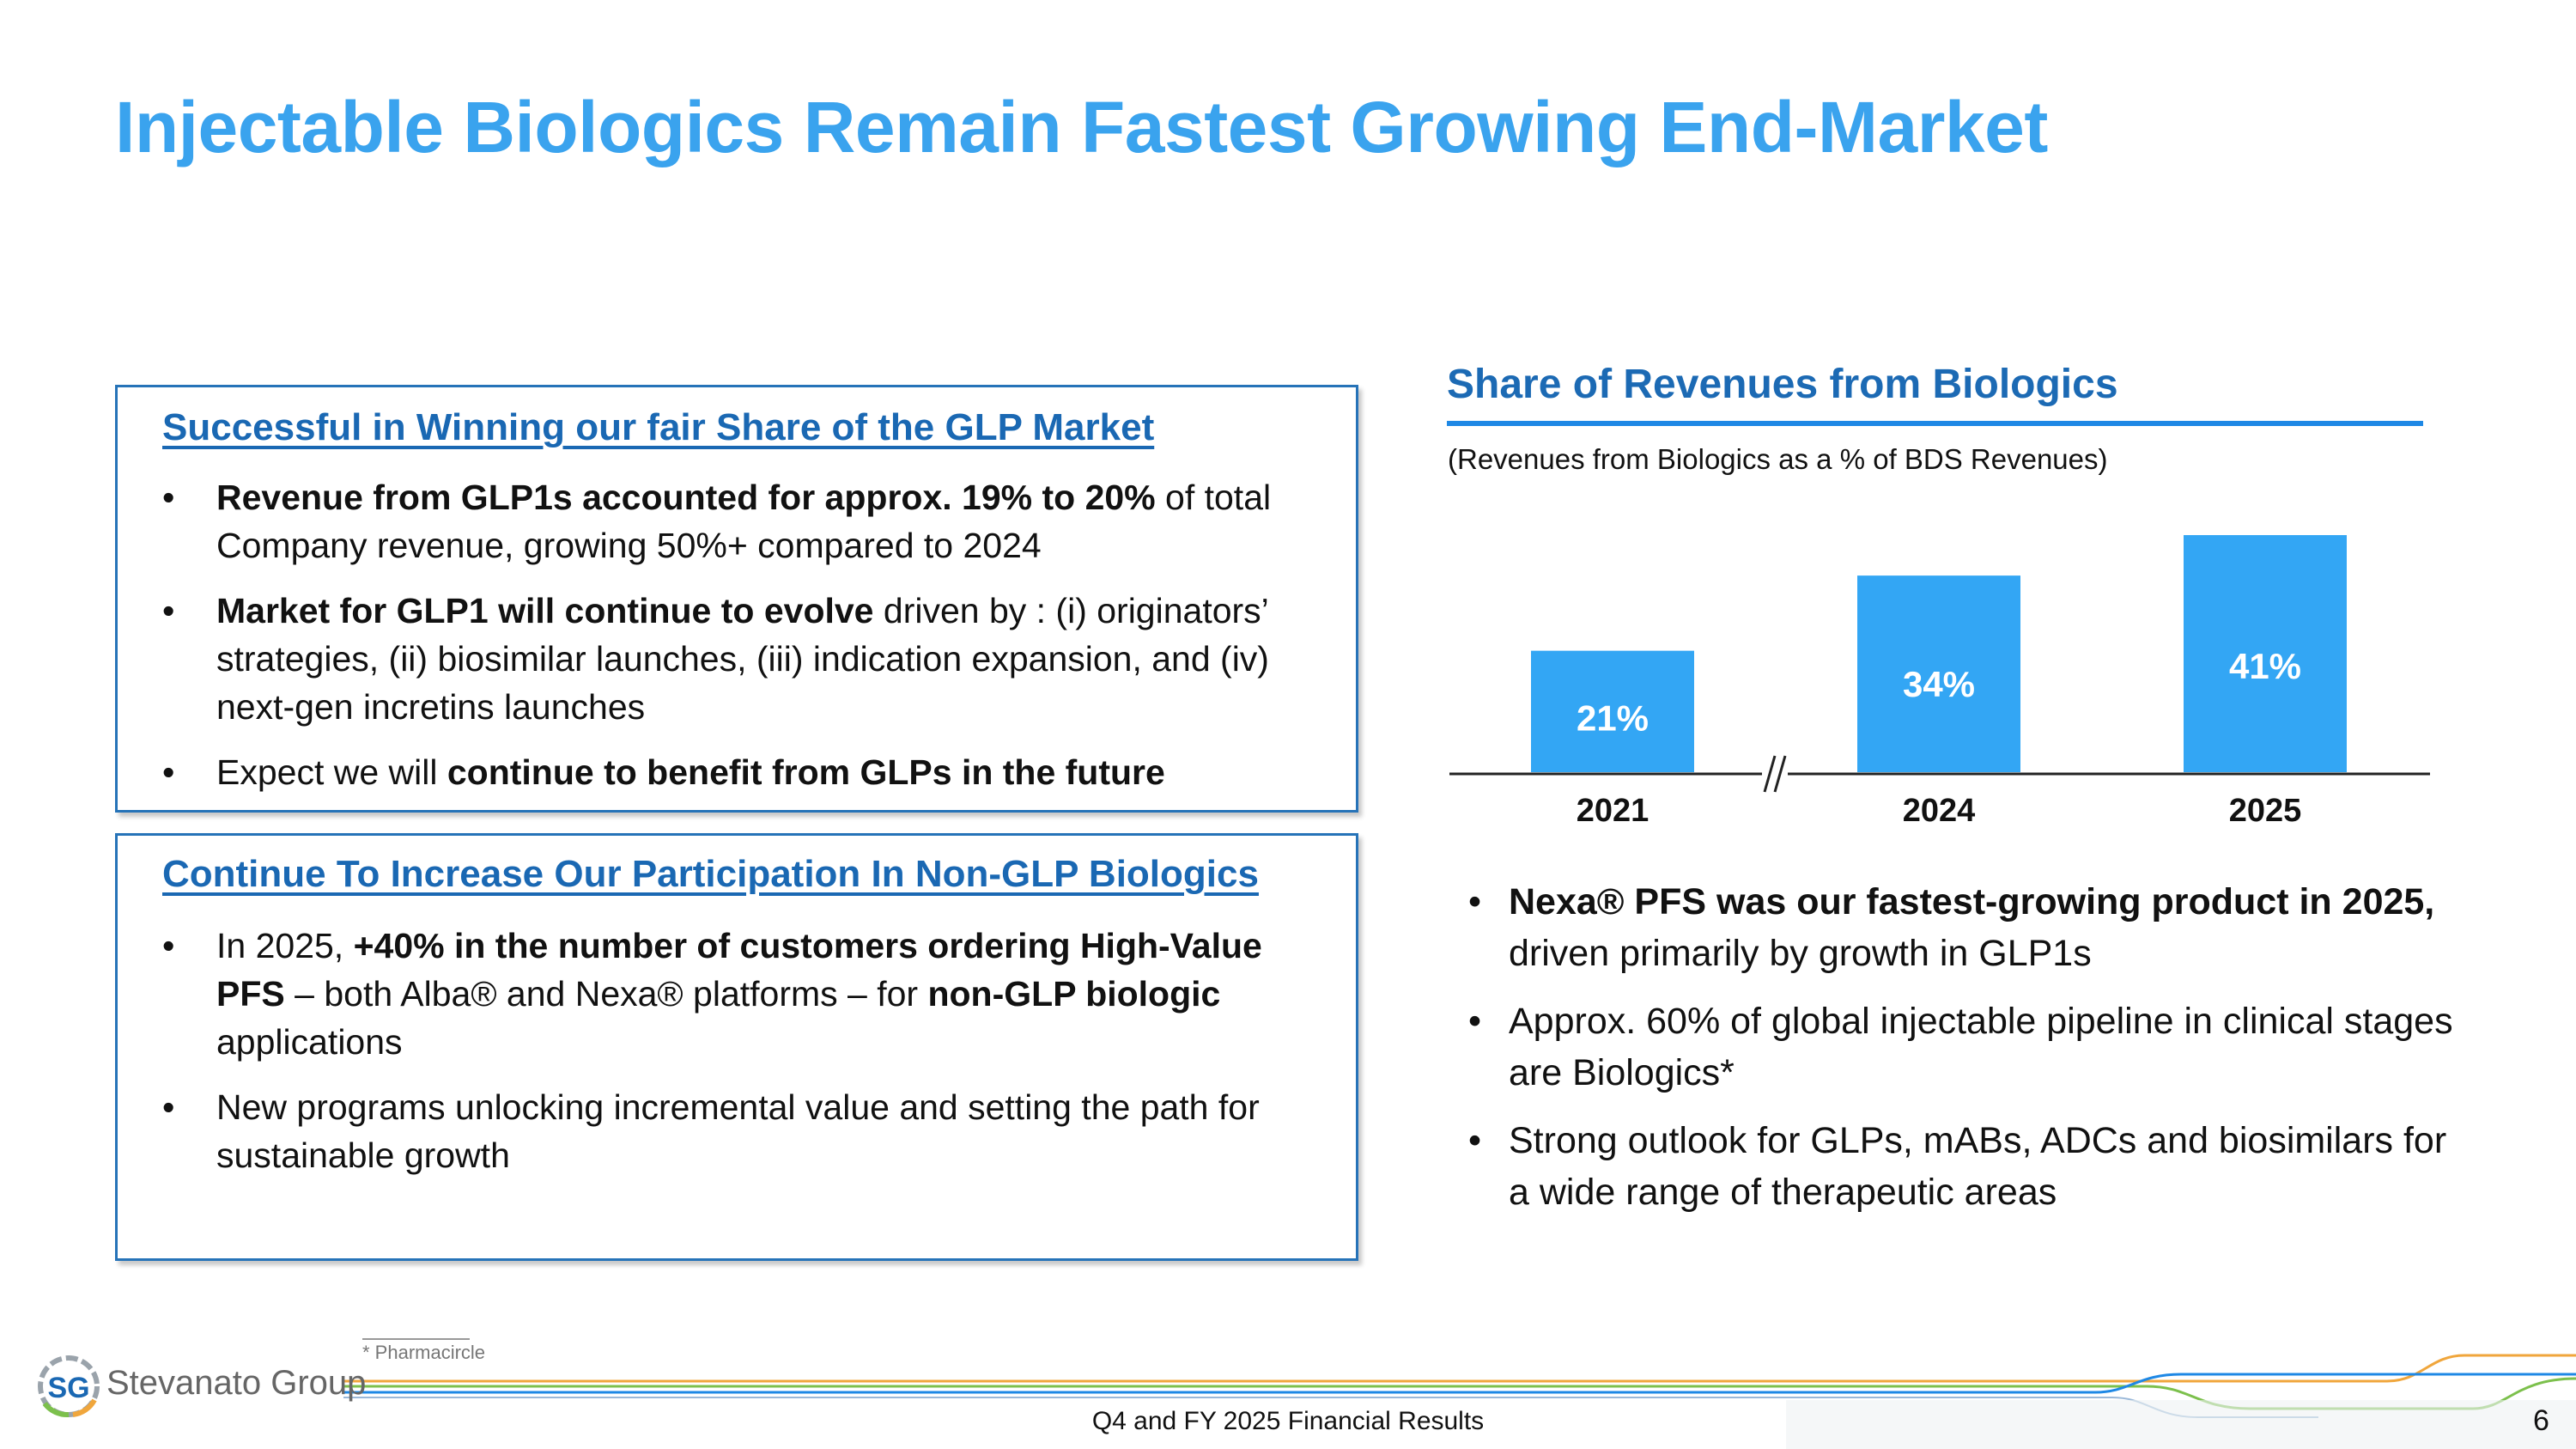 This screenshot has height=1449, width=2576. What do you see at coordinates (285, 945) in the screenshot?
I see `bullet-text: In 2025,` at bounding box center [285, 945].